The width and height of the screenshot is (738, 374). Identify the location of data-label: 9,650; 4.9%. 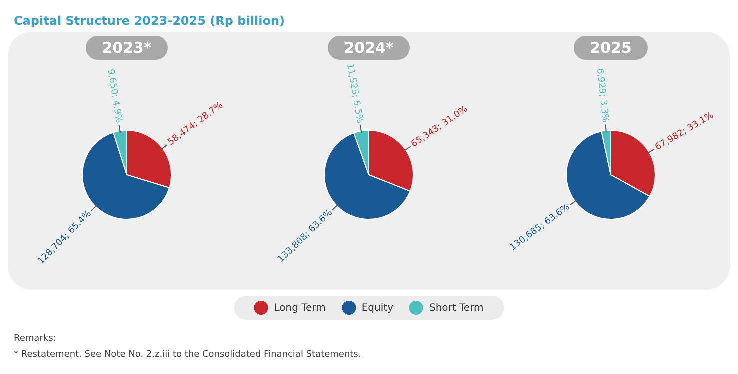
(114, 96).